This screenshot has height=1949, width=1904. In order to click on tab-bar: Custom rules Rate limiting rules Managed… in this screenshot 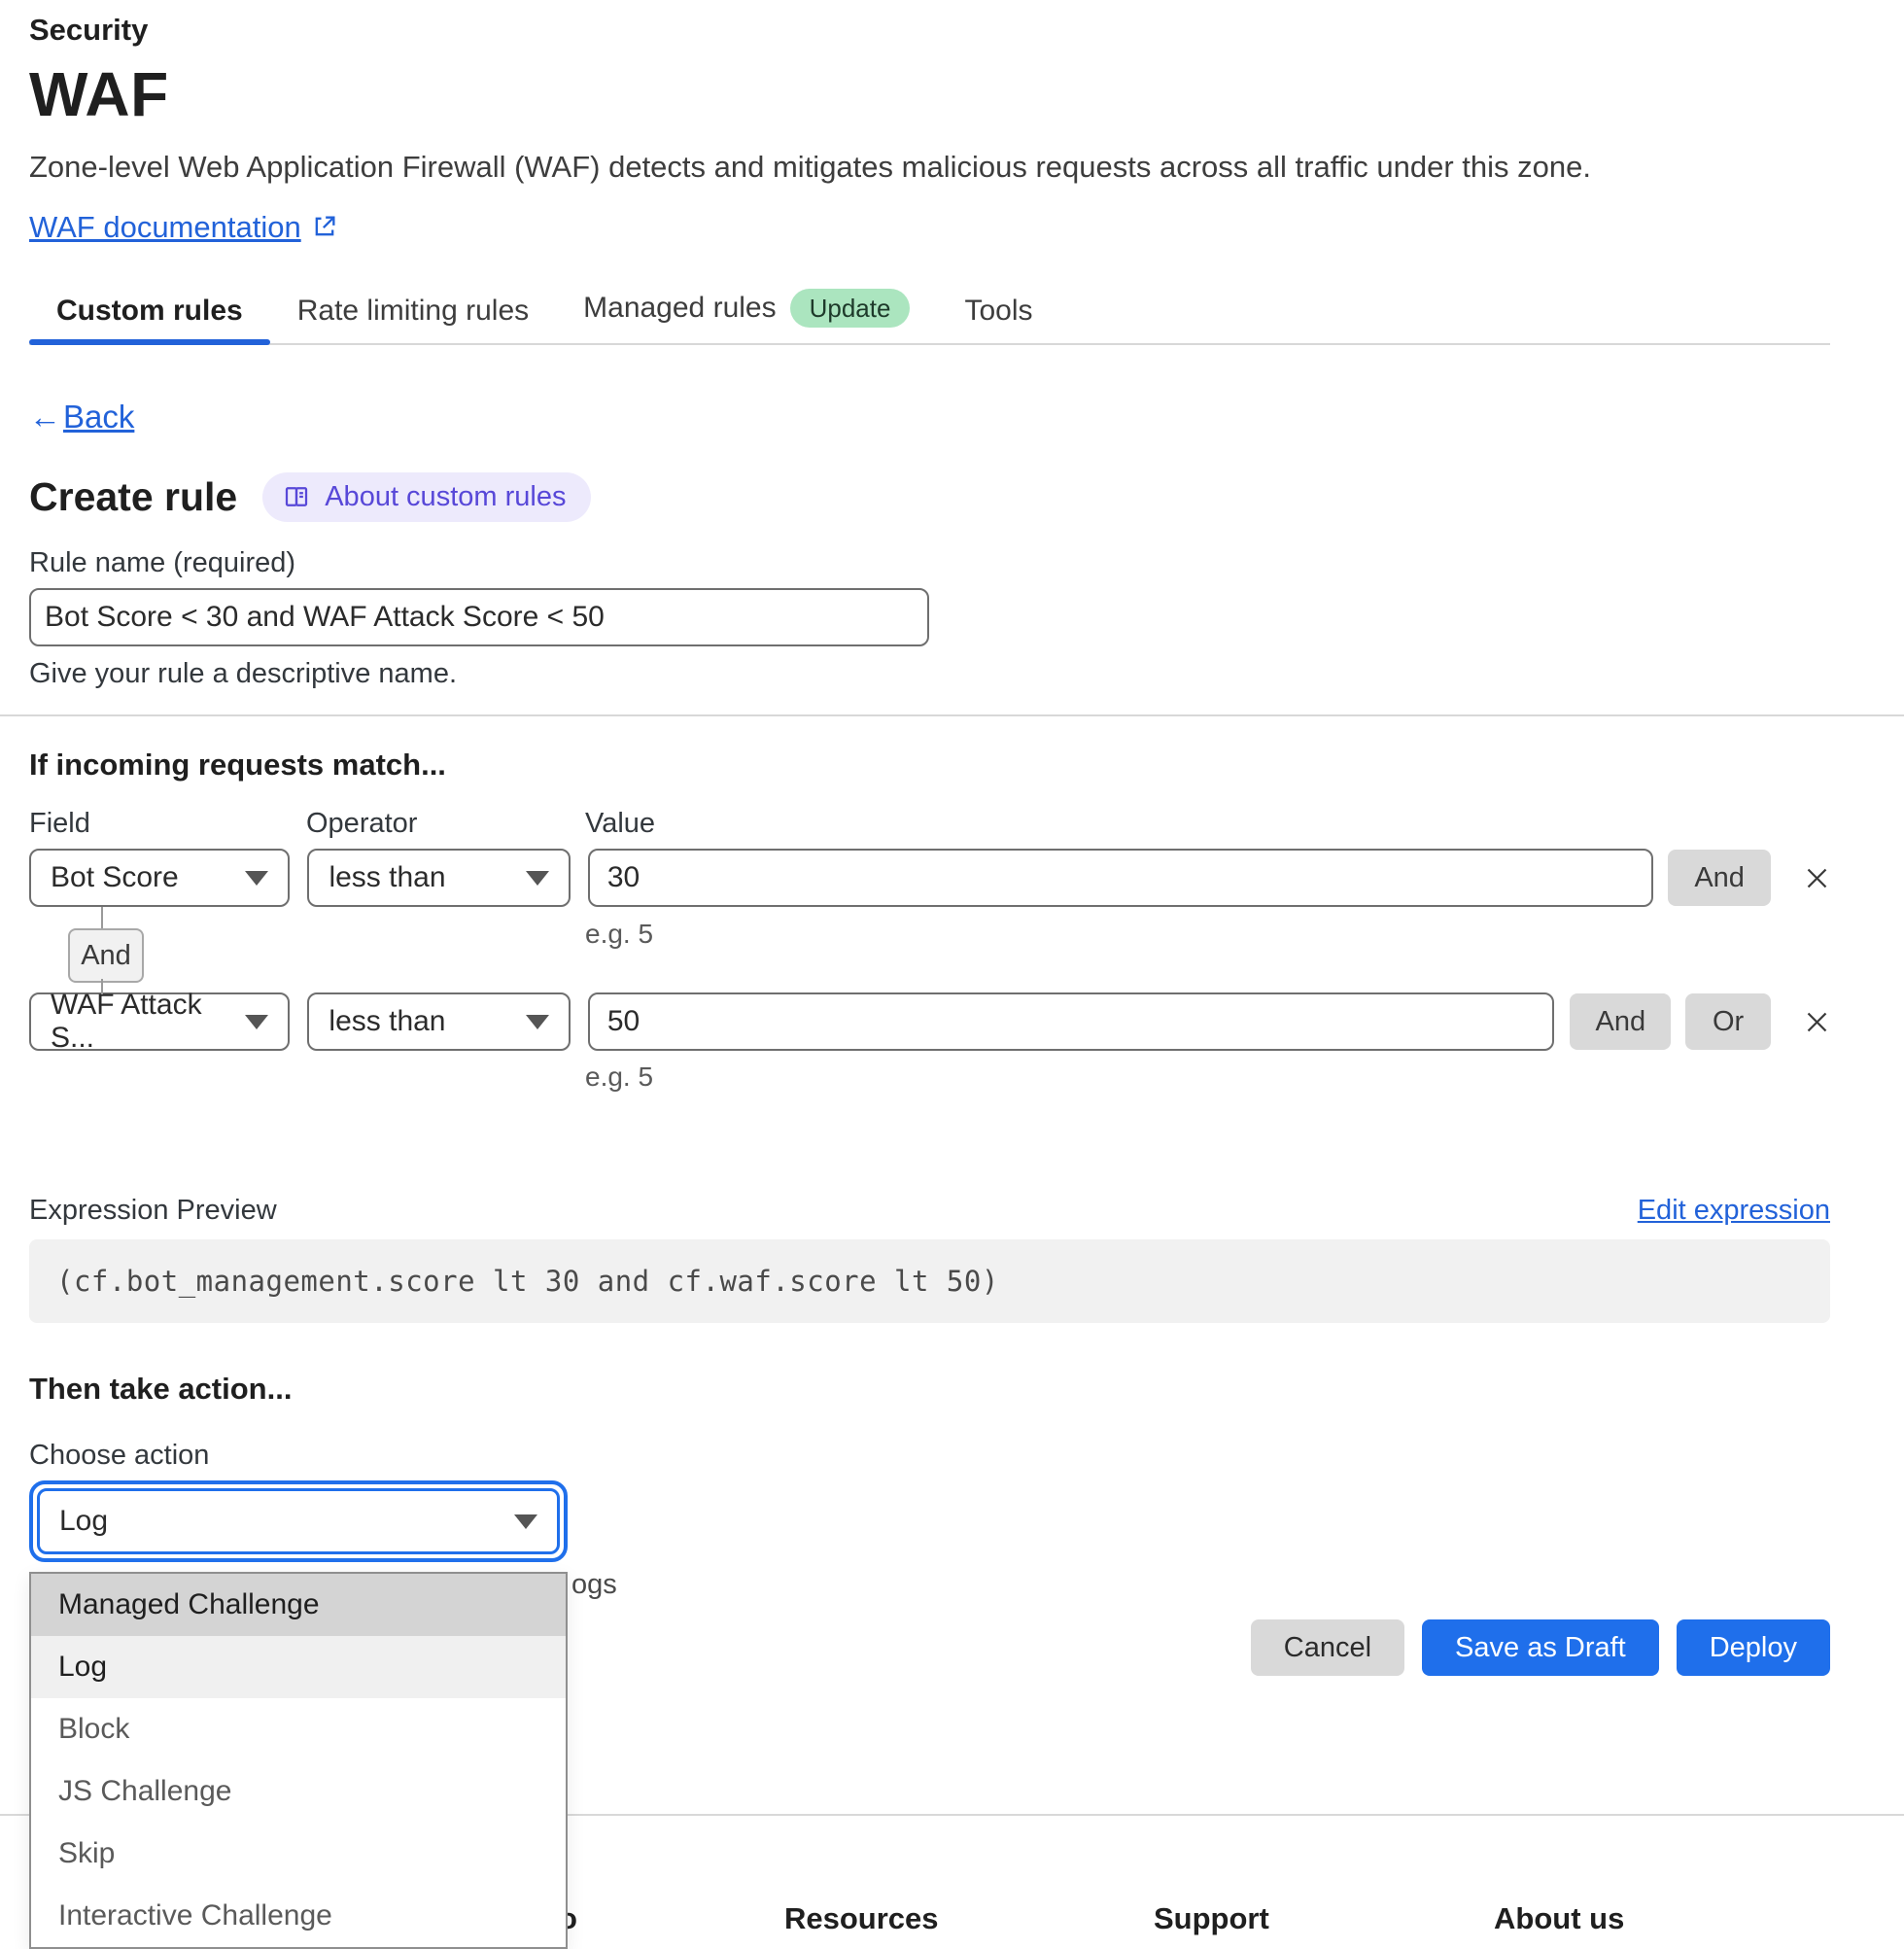, I will do `click(929, 314)`.